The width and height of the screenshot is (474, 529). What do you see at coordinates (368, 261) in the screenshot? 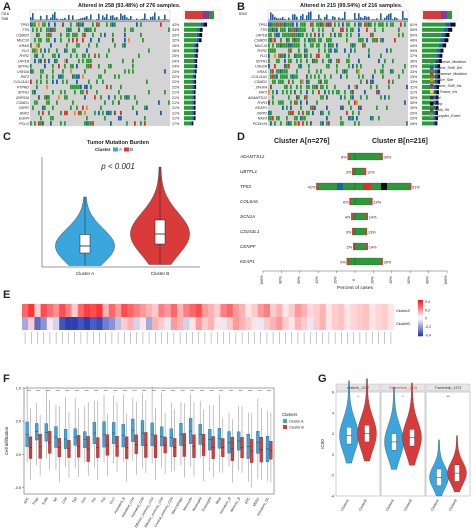
I see `bar-right` at bounding box center [368, 261].